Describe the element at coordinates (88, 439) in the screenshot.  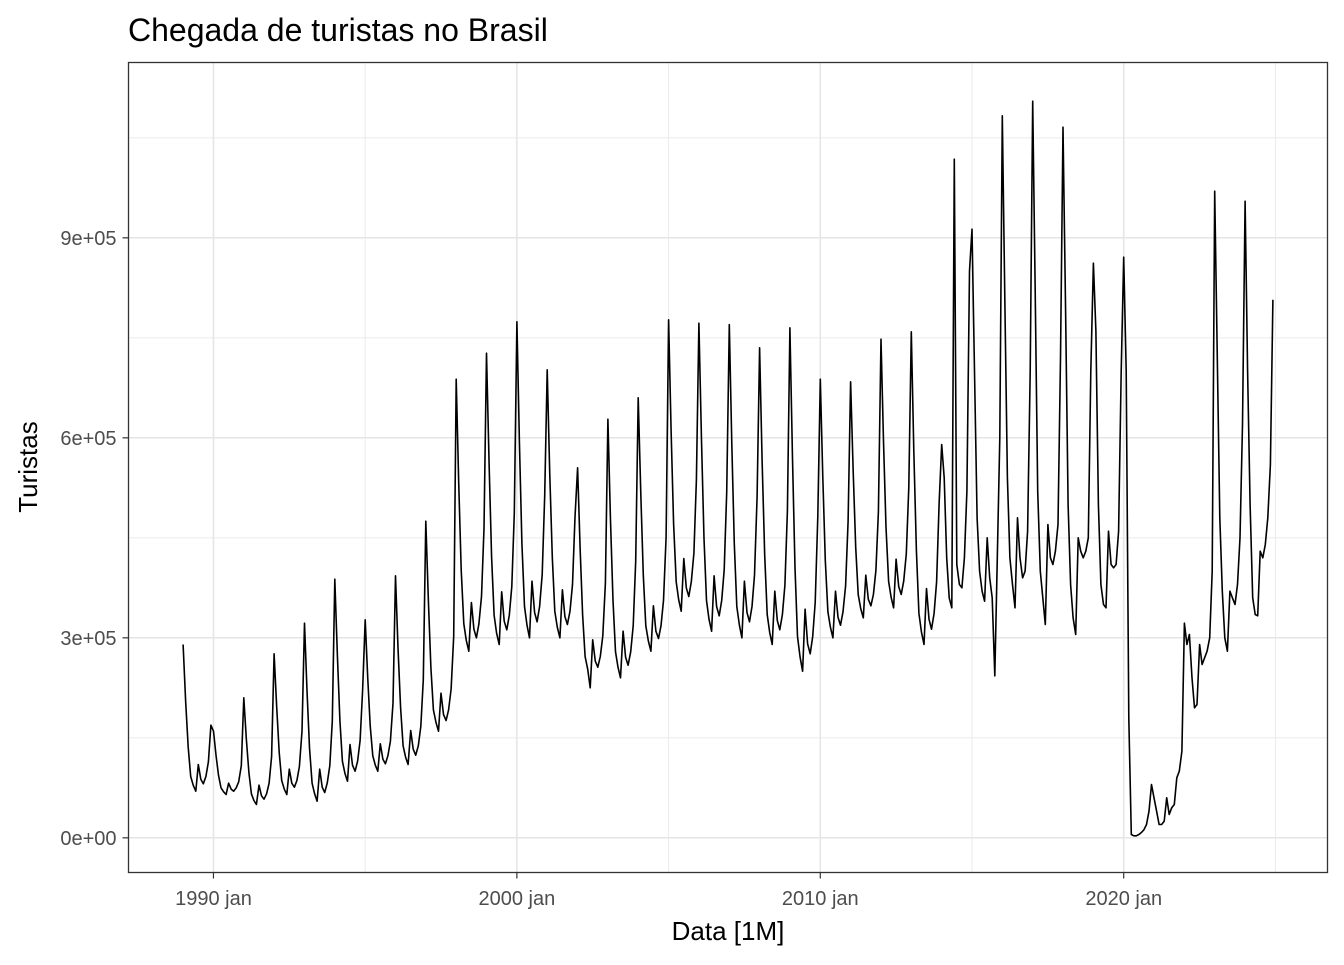
I see `y-tick-label: 6e+05` at that location.